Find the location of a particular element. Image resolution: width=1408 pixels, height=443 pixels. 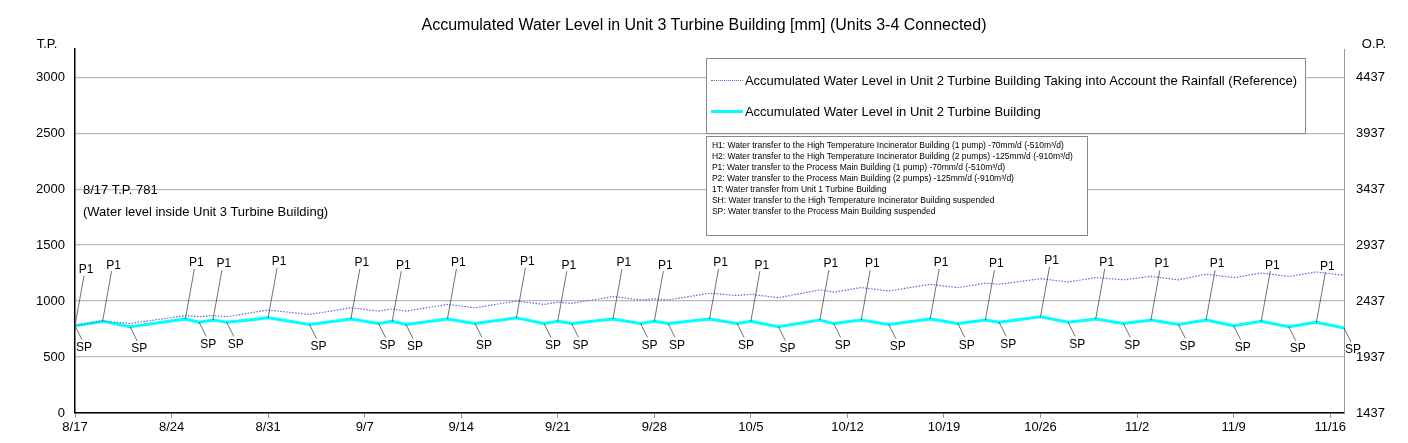

annotation: 1T: Water transfer from Unit 1 Turbine Building is located at coordinates (799, 189).